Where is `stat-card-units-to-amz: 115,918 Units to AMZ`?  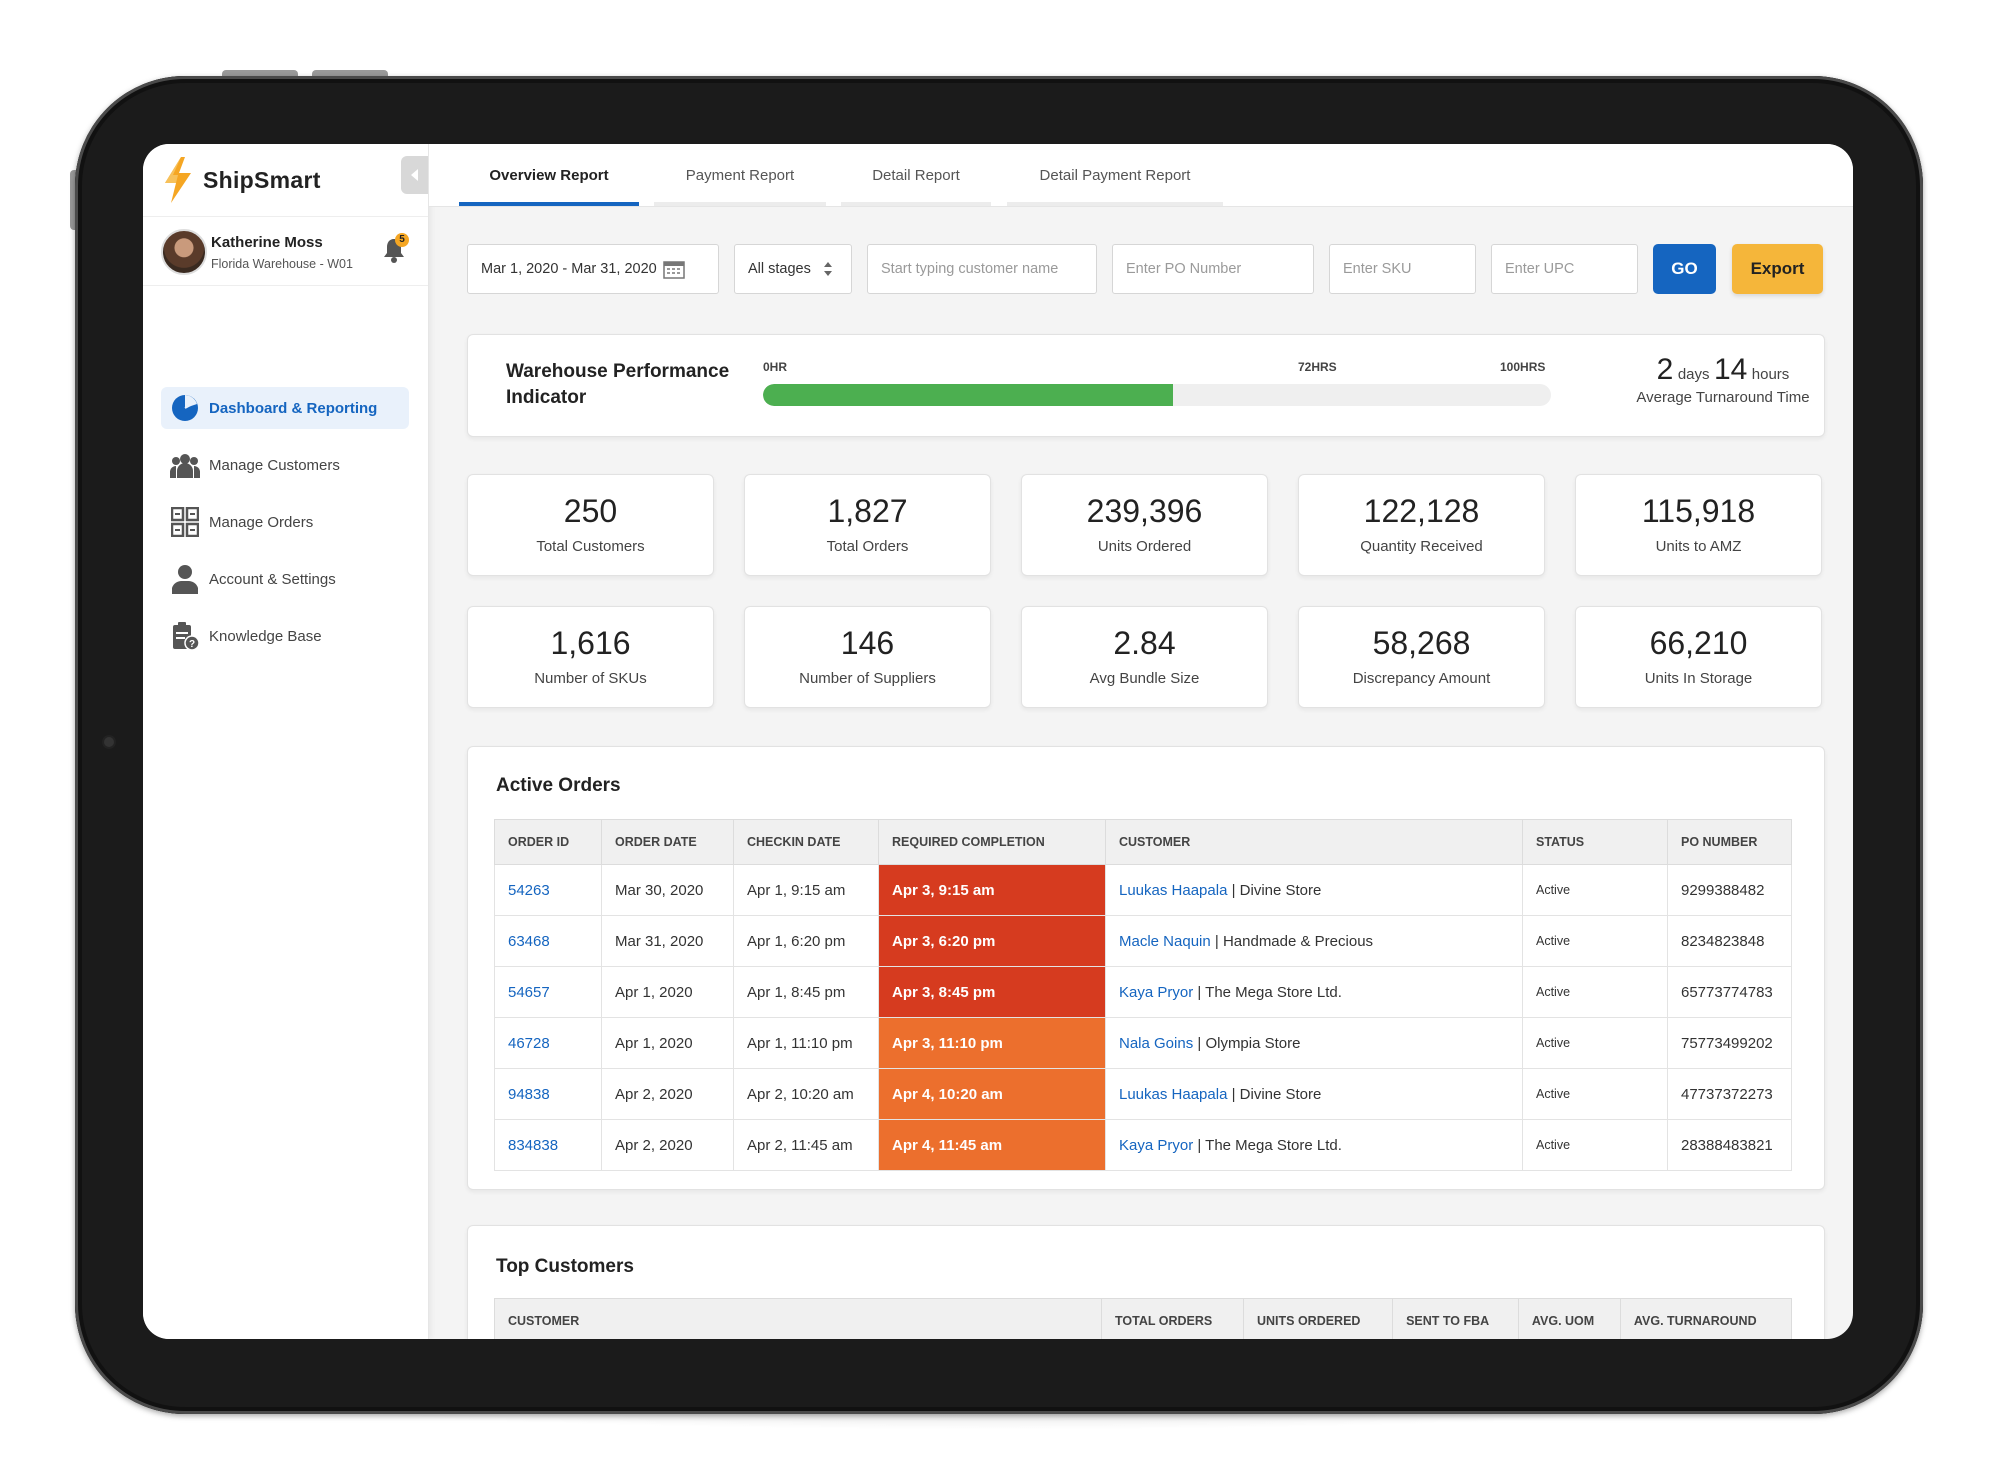 stat-card-units-to-amz: 115,918 Units to AMZ is located at coordinates (1698, 525).